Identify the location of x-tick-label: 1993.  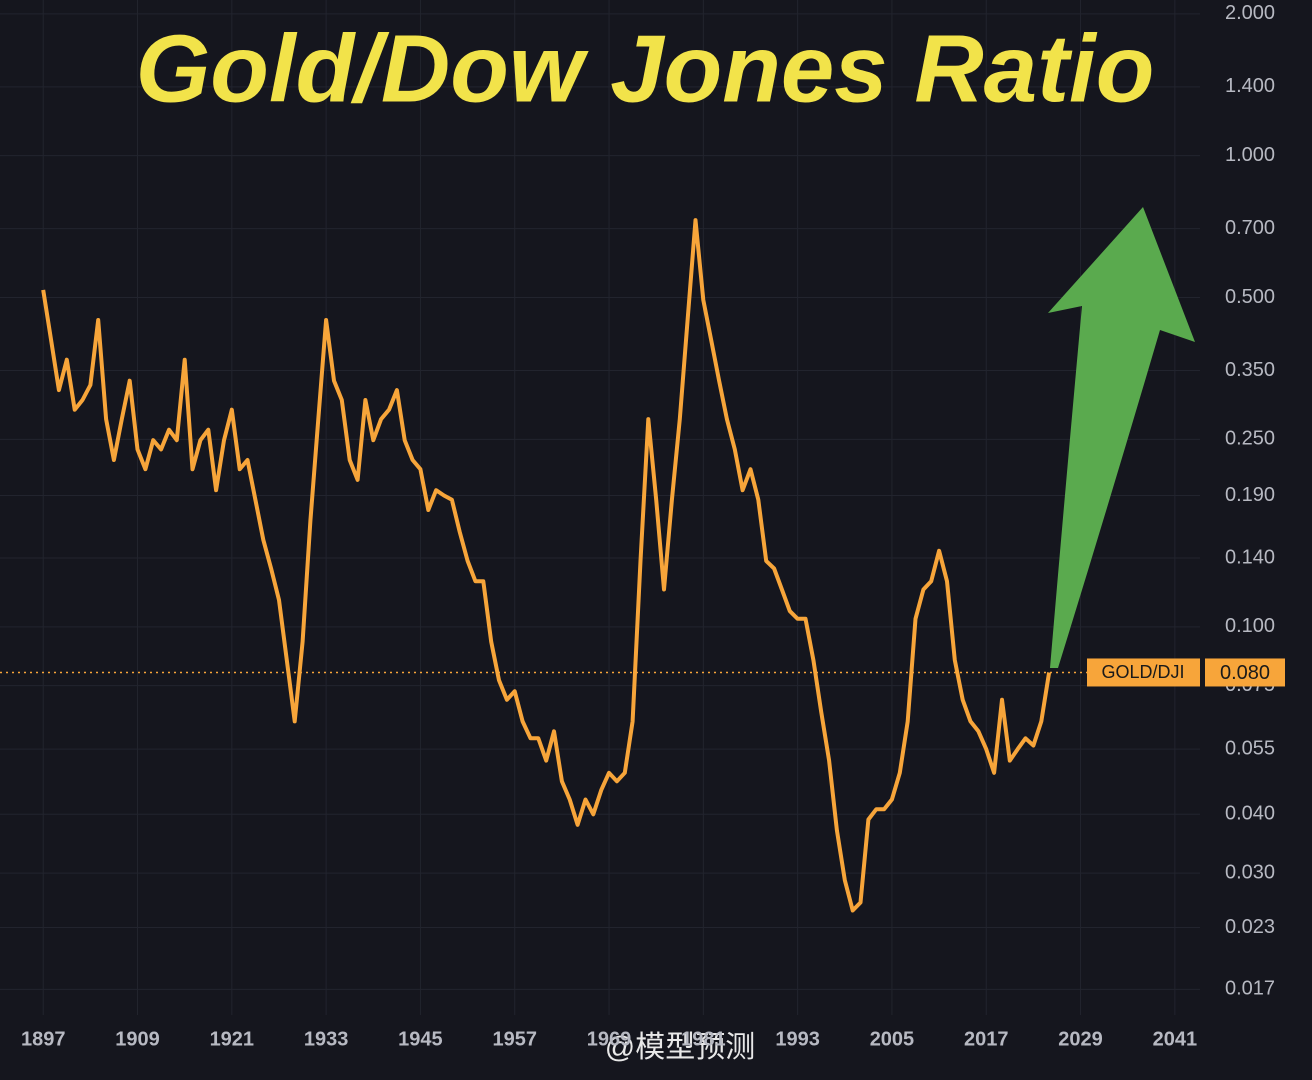
(797, 1039).